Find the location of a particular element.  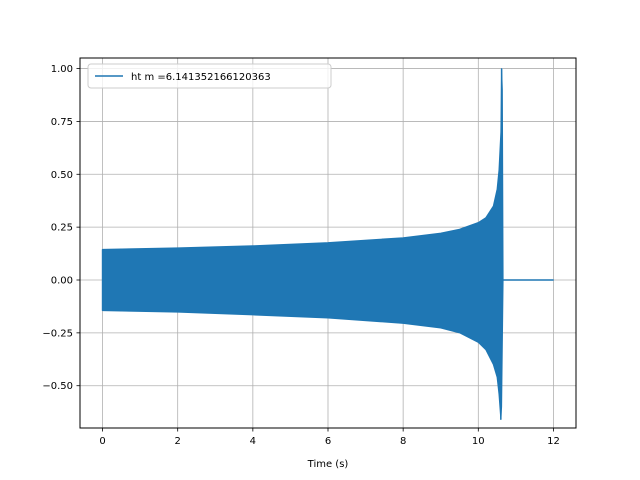

y-tick-label: −0.25 is located at coordinates (57, 333).